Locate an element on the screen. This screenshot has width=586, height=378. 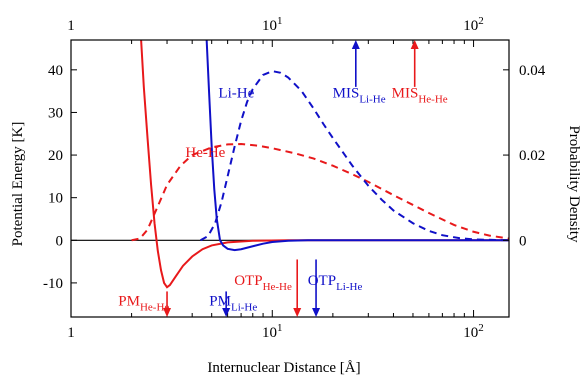
y-tick-label-right: 0 is located at coordinates (523, 241).